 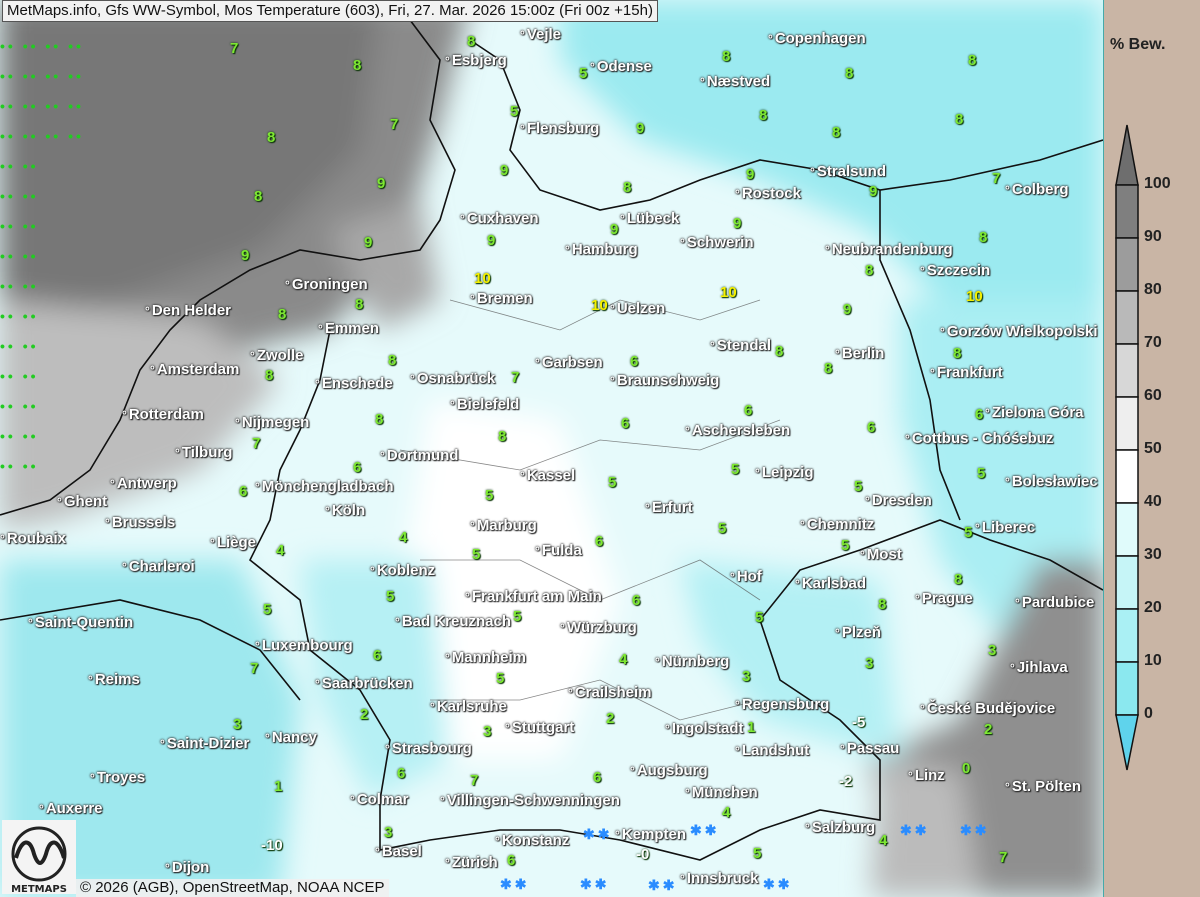 I want to click on city-label: Luxembourg, so click(x=304, y=646).